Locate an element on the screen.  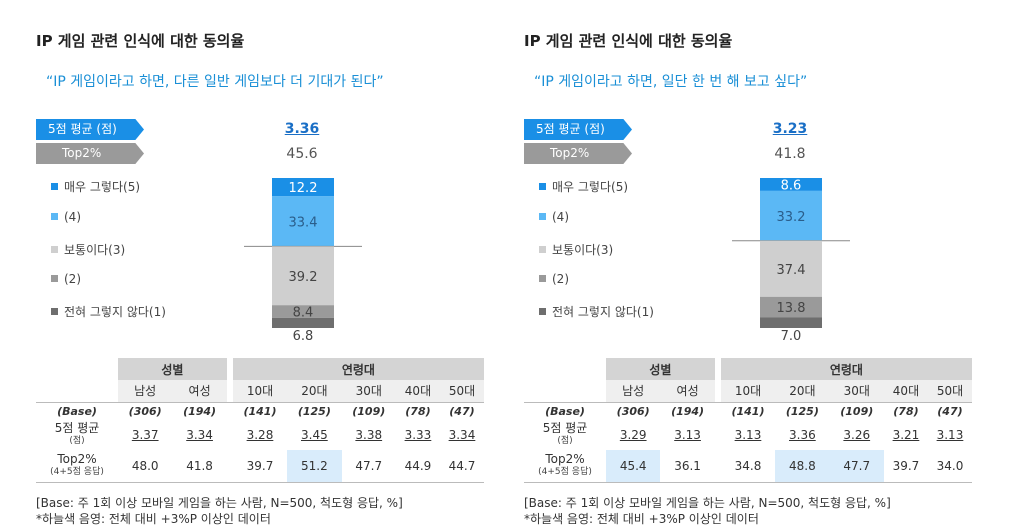
bar-data-label: 8.4 is located at coordinates (303, 313).